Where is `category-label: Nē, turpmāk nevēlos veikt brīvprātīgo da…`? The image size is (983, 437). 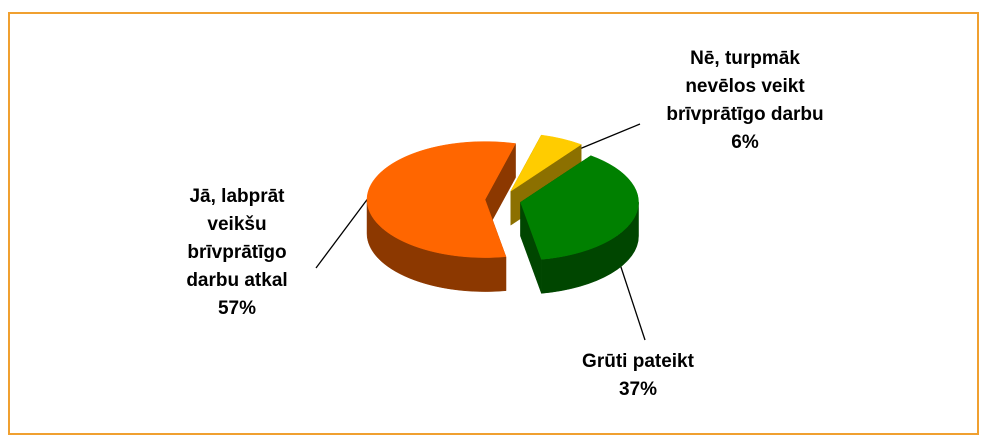 category-label: Nē, turpmāk nevēlos veikt brīvprātīgo da… is located at coordinates (745, 86).